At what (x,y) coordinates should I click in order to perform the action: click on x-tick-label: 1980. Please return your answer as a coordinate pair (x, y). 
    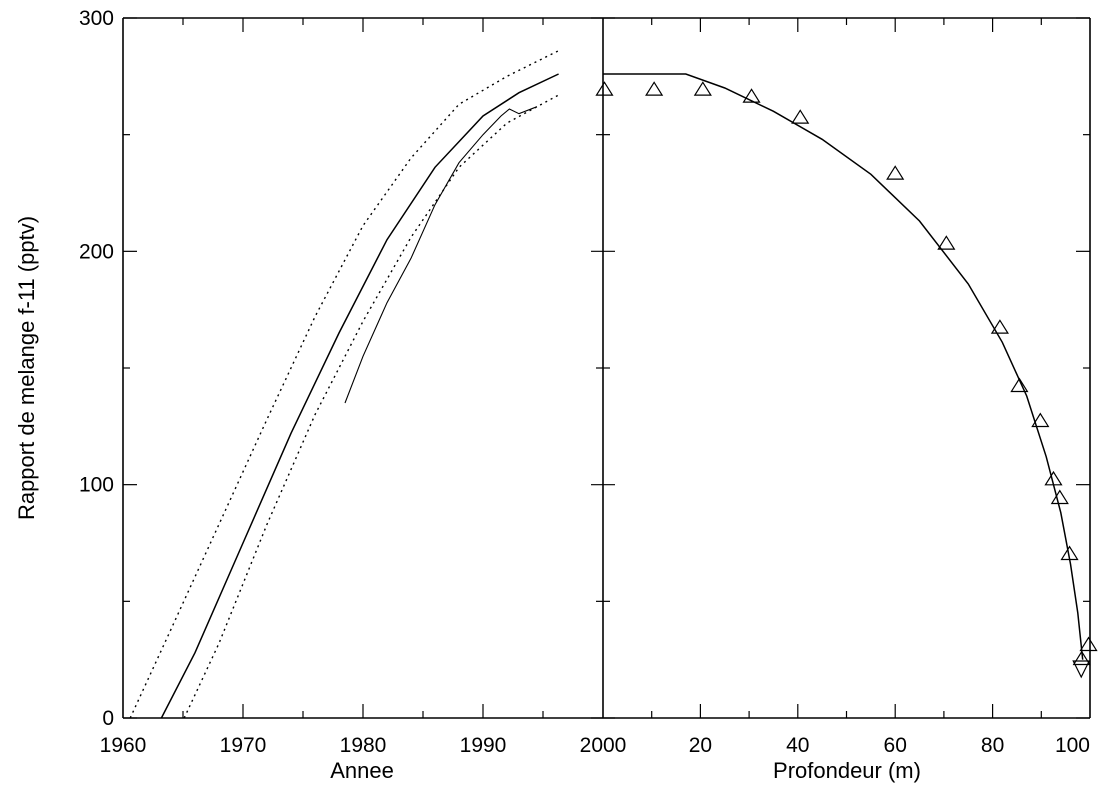
    Looking at the image, I should click on (363, 745).